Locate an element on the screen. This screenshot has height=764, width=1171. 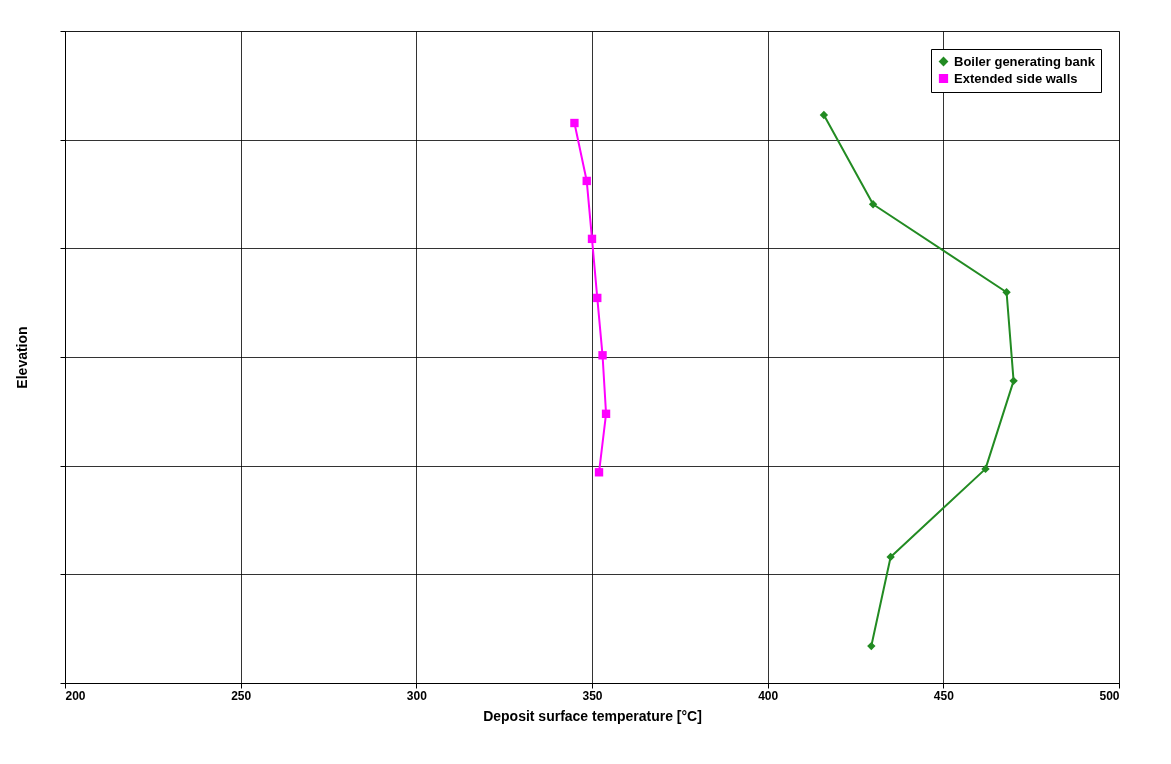
legend-label: Extended side walls is located at coordinates (1016, 78).